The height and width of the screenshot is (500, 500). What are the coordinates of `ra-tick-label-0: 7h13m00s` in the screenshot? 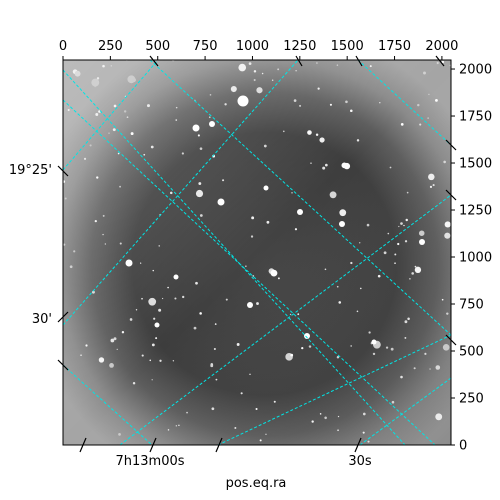 It's located at (149, 461).